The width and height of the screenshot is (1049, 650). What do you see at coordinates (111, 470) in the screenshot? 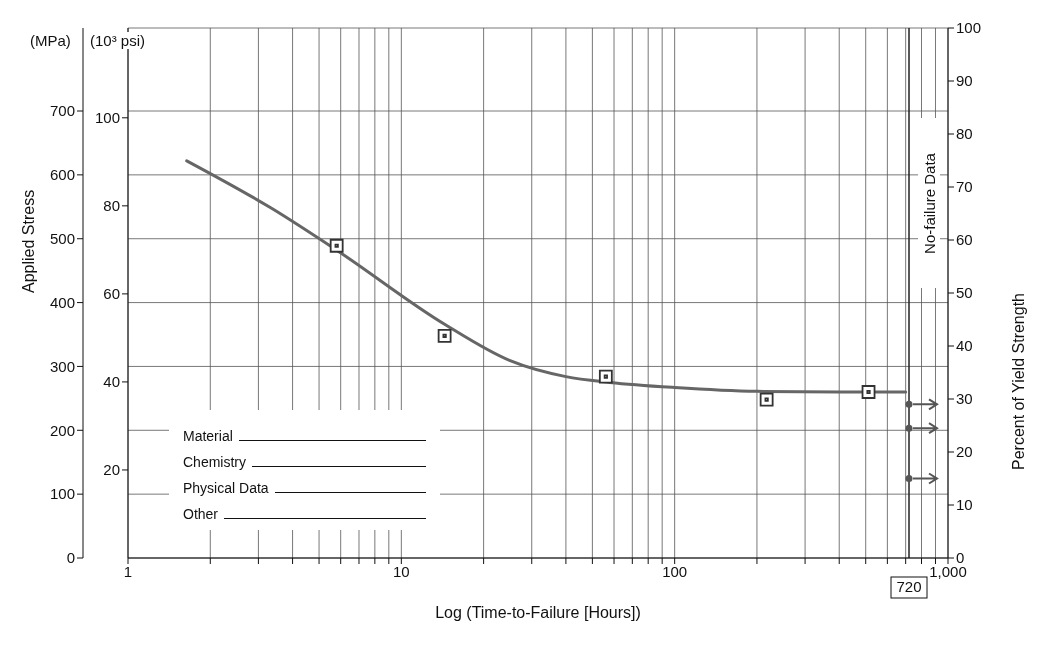
I see `y3-tick-label: 20` at bounding box center [111, 470].